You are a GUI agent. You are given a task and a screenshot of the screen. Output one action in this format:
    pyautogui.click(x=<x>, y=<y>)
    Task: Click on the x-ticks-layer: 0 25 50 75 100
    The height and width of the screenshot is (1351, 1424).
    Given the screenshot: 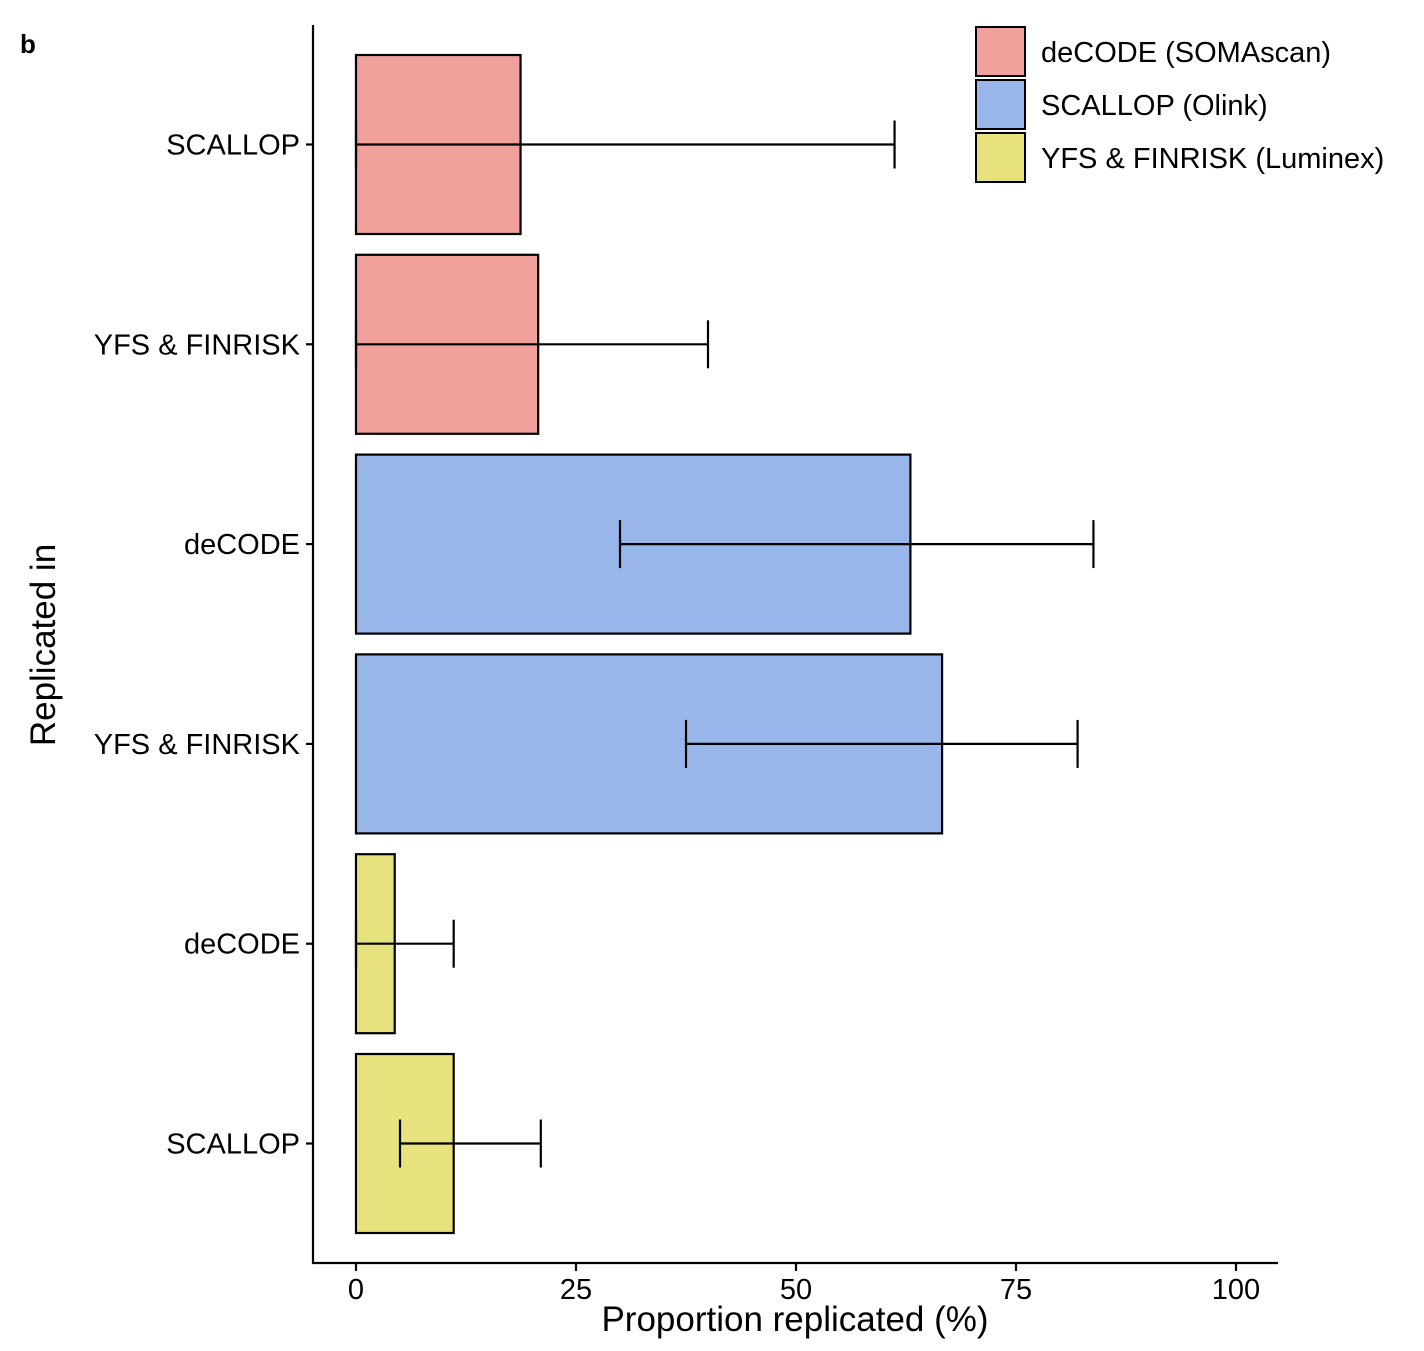 What is the action you would take?
    pyautogui.click(x=804, y=1284)
    